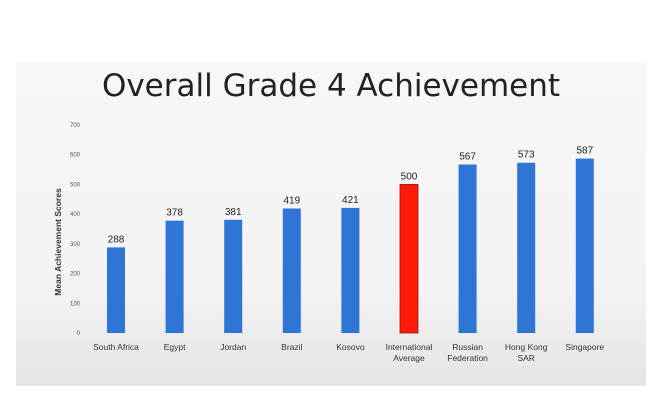 This screenshot has height=401, width=672. What do you see at coordinates (233, 212) in the screenshot?
I see `data-label: 381` at bounding box center [233, 212].